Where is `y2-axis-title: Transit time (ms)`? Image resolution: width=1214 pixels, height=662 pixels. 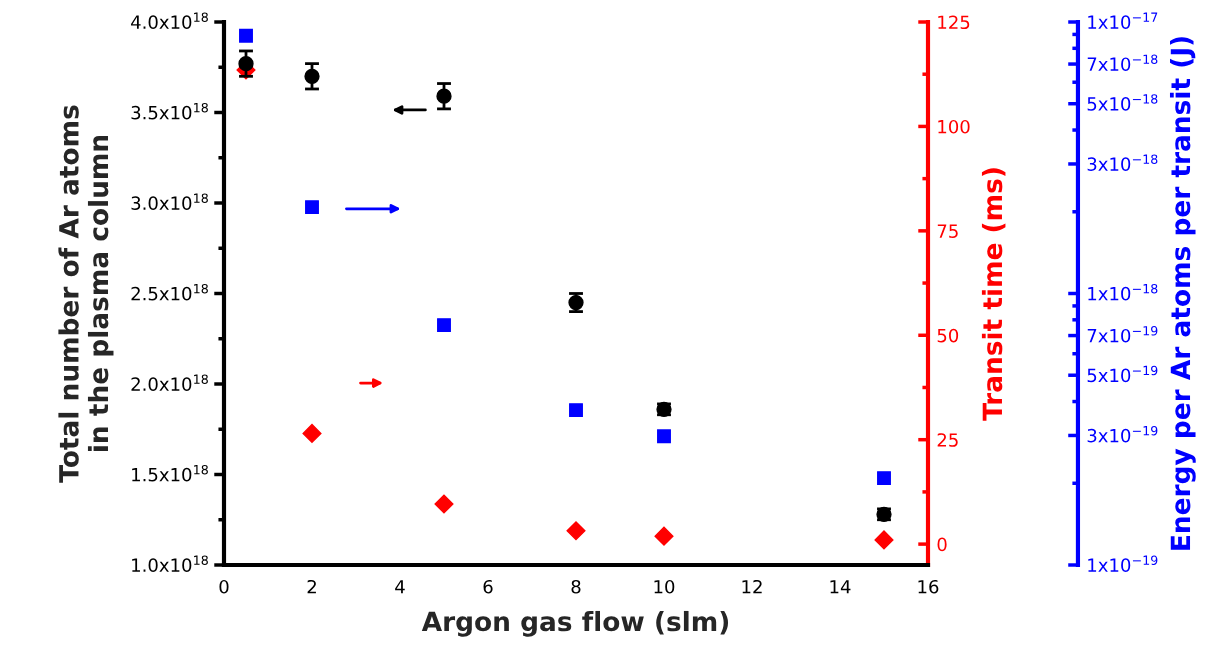
y2-axis-title: Transit time (ms) is located at coordinates (993, 294).